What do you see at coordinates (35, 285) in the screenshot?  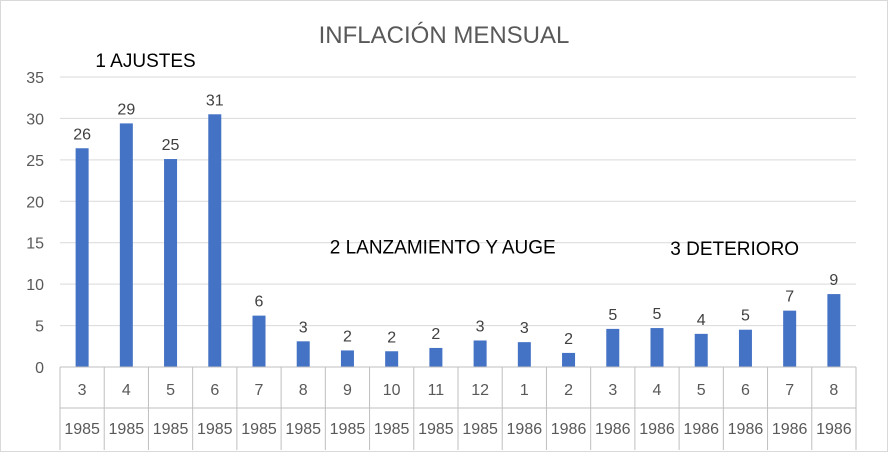 I see `y-tick-label: 10` at bounding box center [35, 285].